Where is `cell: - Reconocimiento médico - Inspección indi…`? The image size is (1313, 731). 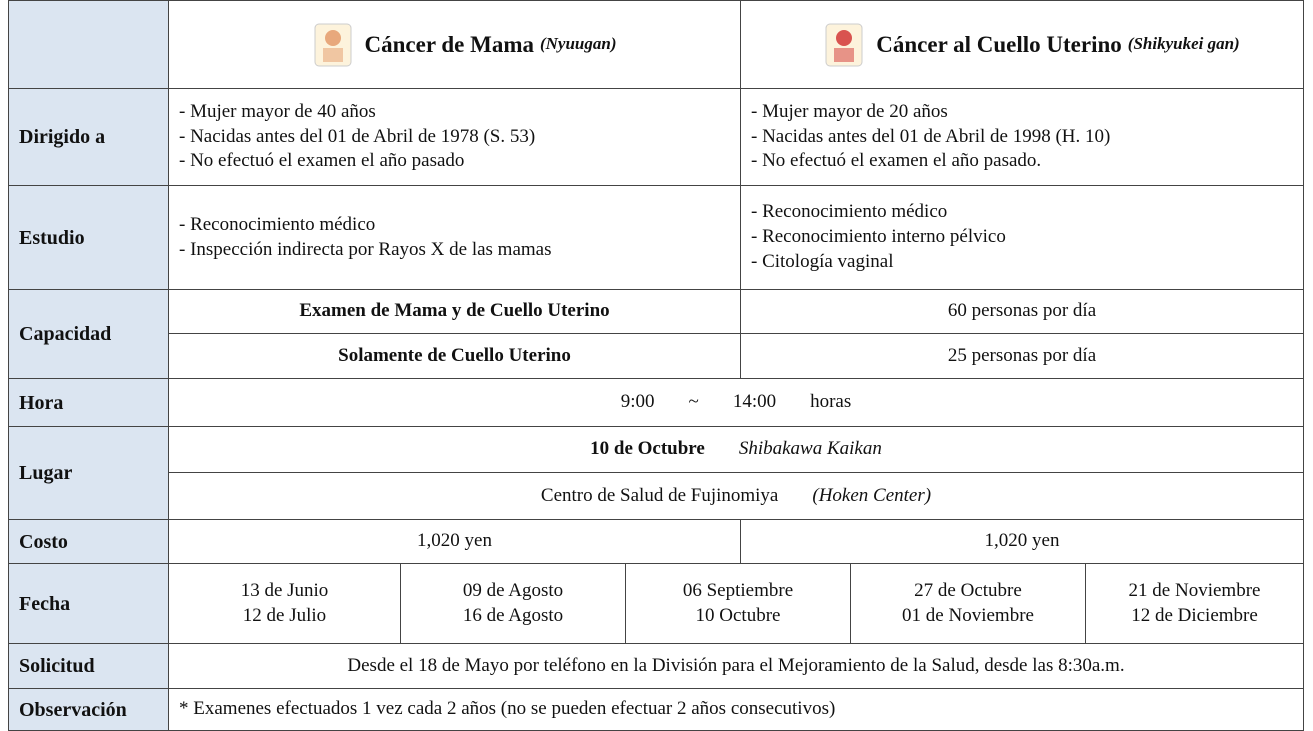
cell: - Reconocimiento médico - Inspección indi… is located at coordinates (454, 237).